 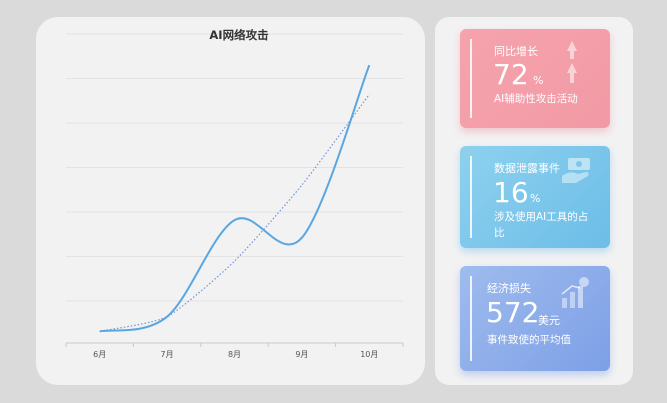 I want to click on bar-growth-icon, so click(x=575, y=292).